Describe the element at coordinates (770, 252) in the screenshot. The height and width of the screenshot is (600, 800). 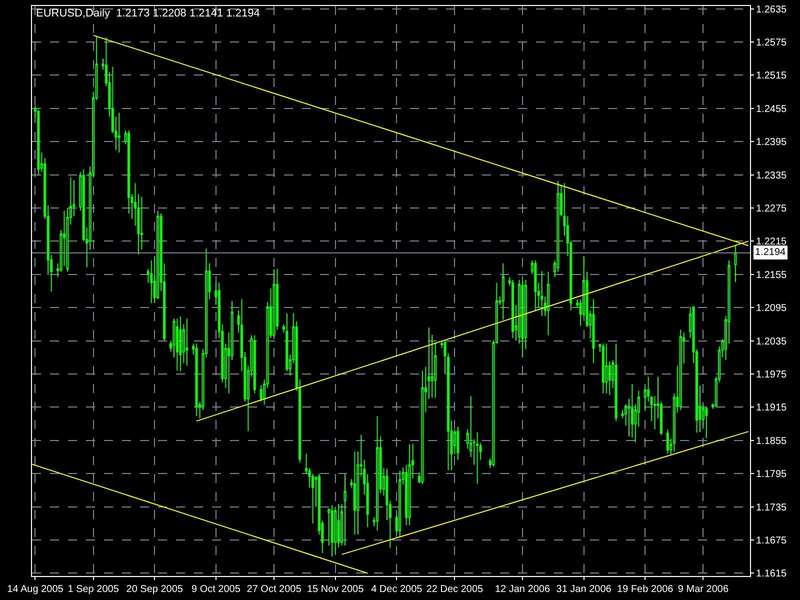
I see `ref-line-label: 1.2194` at that location.